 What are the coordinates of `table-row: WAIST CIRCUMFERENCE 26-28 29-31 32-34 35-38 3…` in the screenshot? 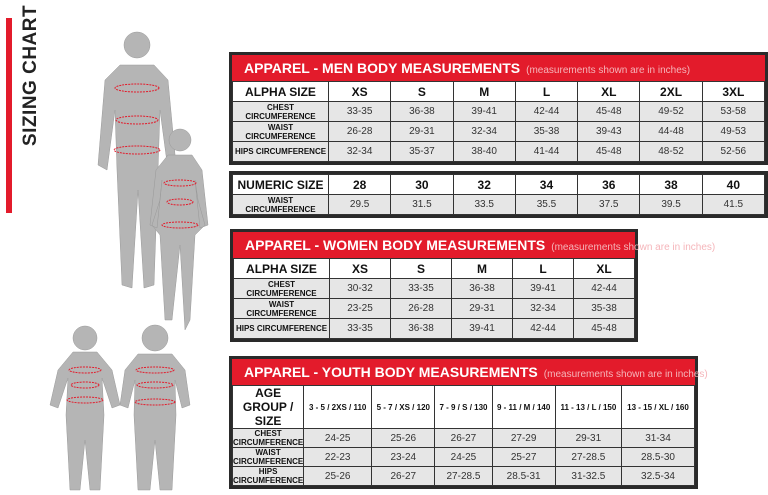 It's located at (499, 131).